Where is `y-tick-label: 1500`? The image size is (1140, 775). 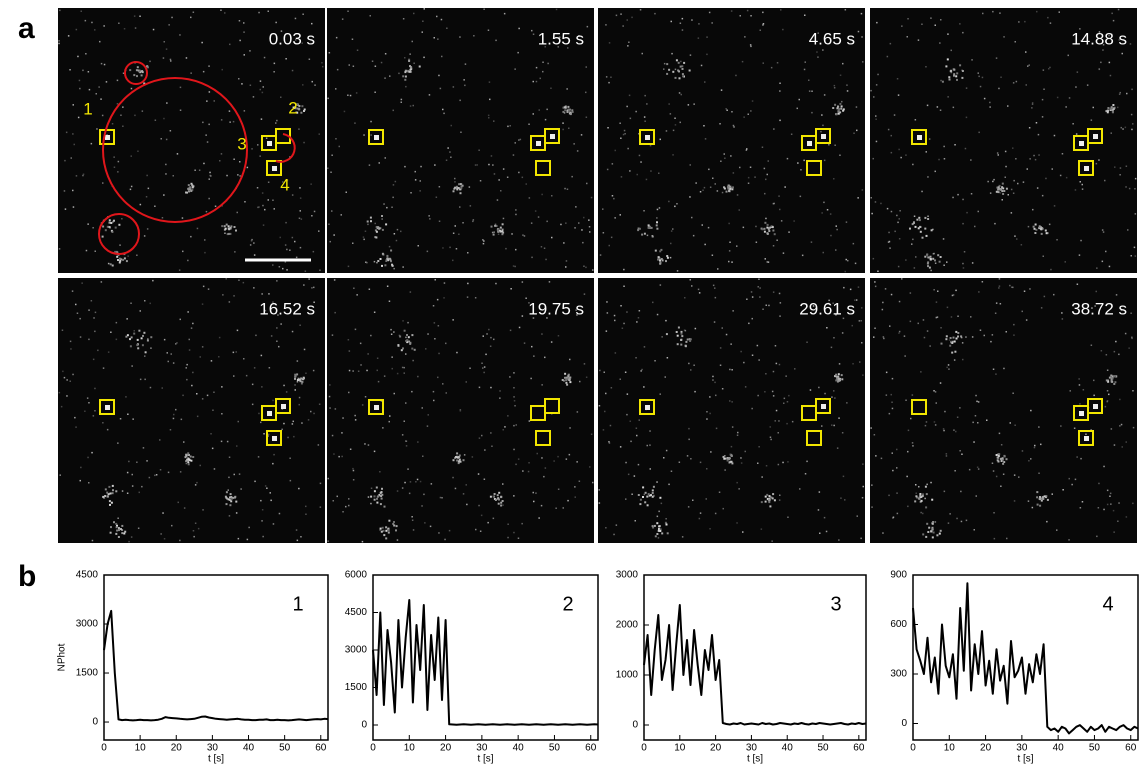
y-tick-label: 1500 is located at coordinates (87, 673).